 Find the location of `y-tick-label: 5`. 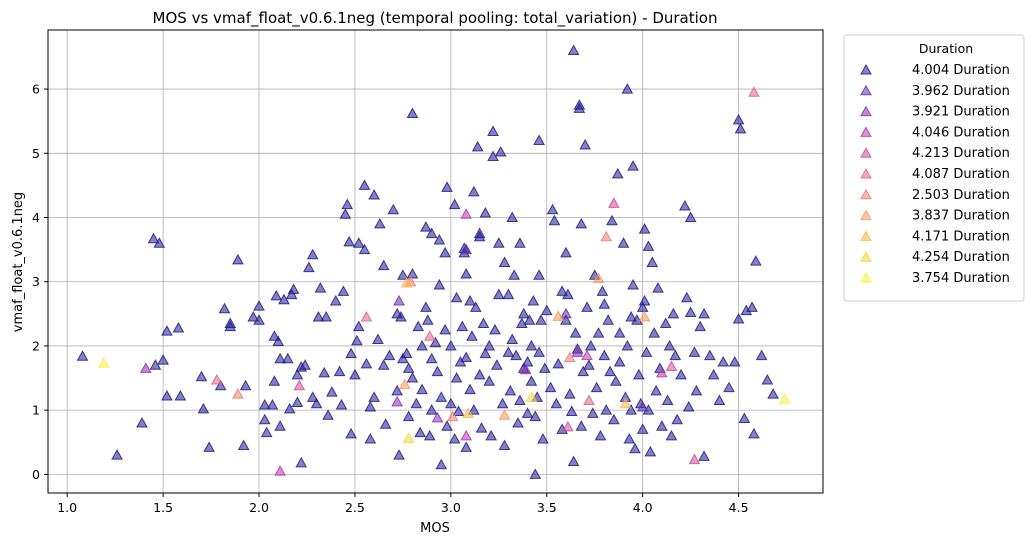

y-tick-label: 5 is located at coordinates (36, 153).